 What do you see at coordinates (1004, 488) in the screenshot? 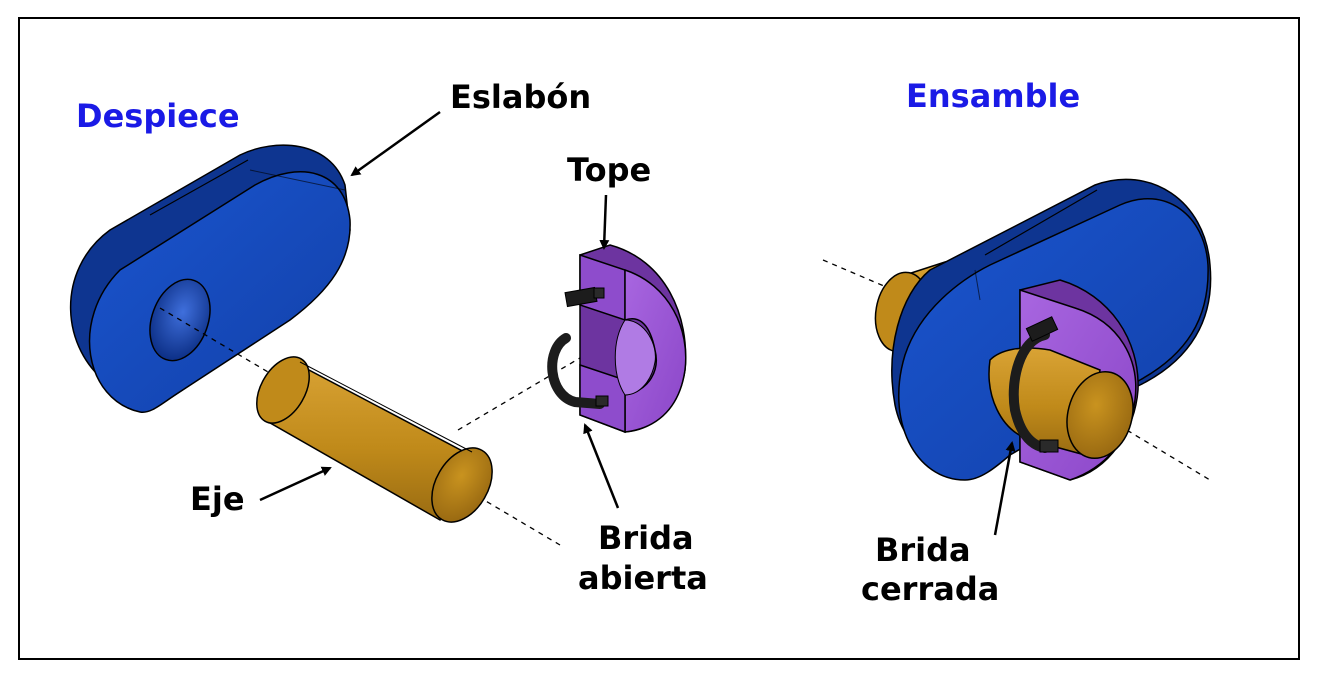
I see `arrow-closed-clamp` at bounding box center [1004, 488].